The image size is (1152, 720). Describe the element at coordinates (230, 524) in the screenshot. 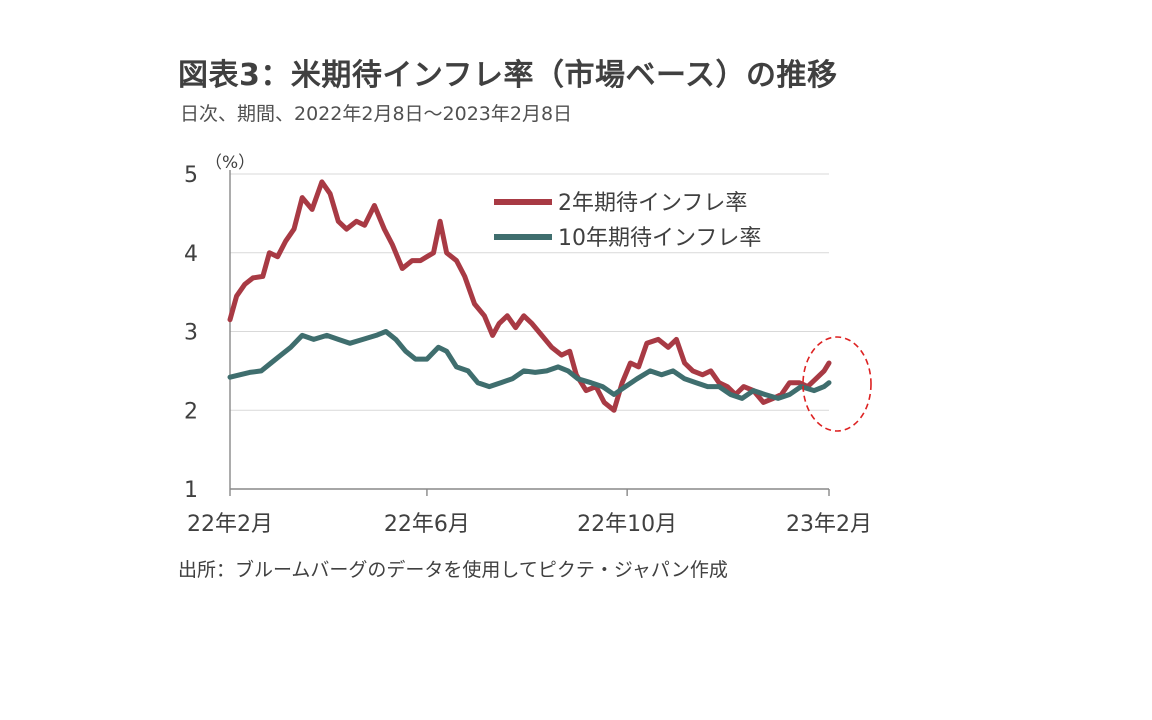

I see `x-tick-label-0: 22年2月` at that location.